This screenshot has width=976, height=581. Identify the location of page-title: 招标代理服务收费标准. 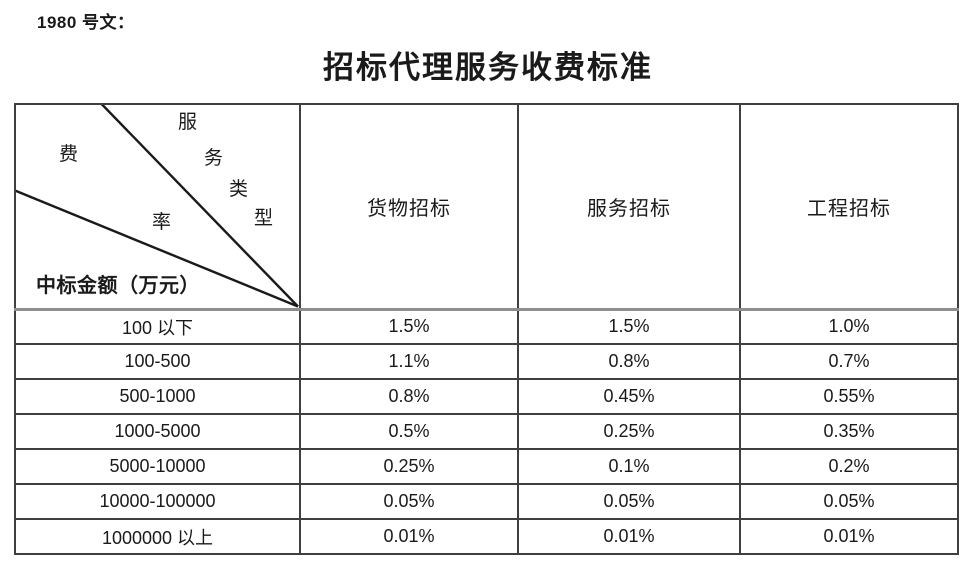
(488, 67).